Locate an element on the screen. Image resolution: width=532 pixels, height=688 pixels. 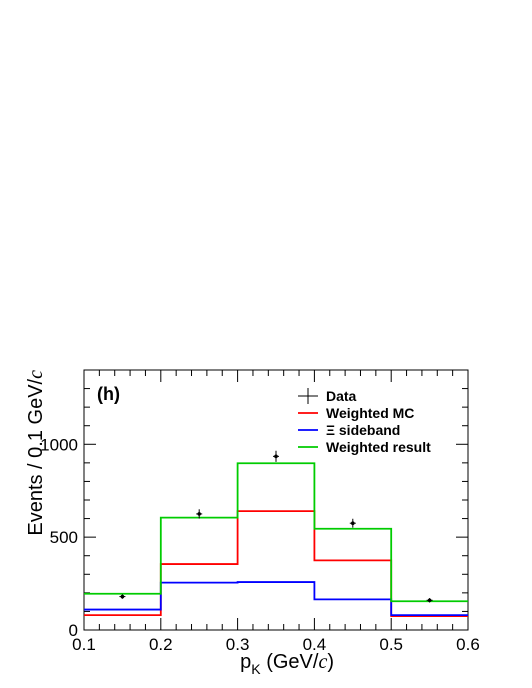
x-axis-title-unit: (GeV/ is located at coordinates (290, 662).